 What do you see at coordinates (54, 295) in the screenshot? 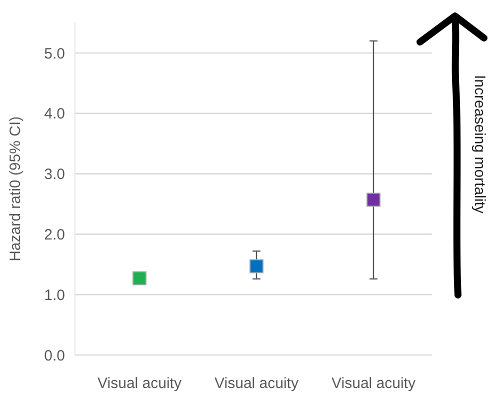
I see `y-tick-label: 1.0` at bounding box center [54, 295].